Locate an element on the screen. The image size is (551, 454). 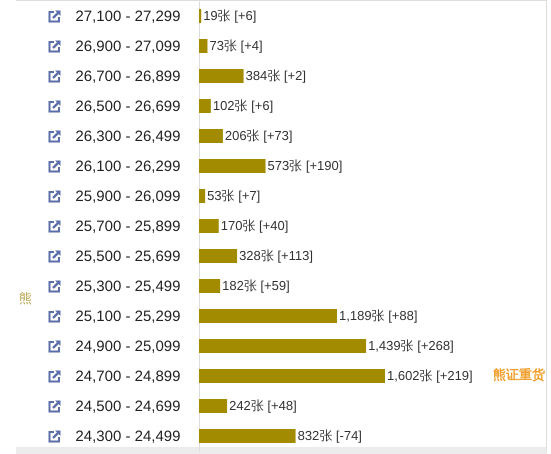
y-tick-label: 26,700 - 26,899 is located at coordinates (127, 77).